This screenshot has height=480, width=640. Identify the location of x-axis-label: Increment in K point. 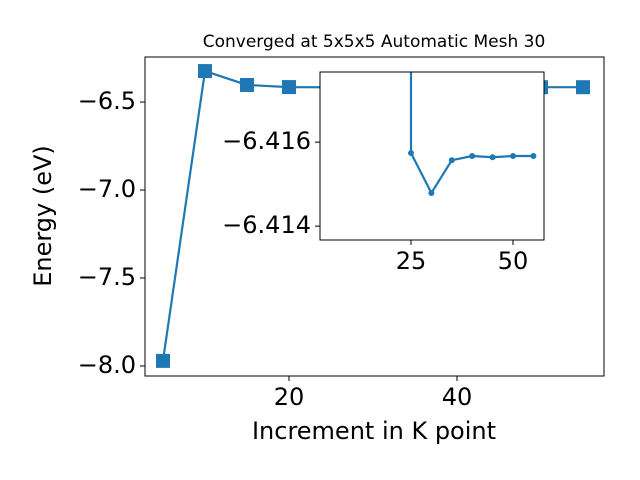
(374, 431).